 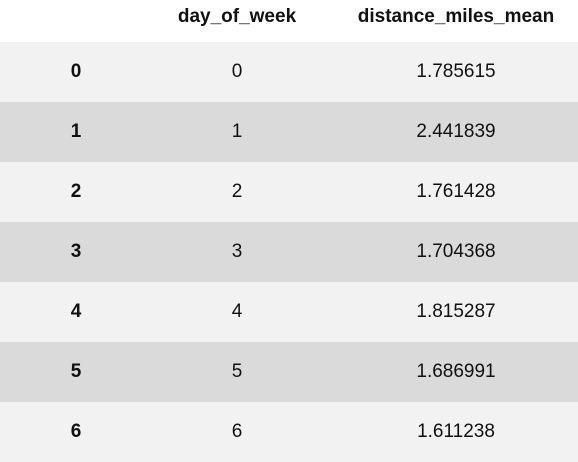 I want to click on table-row: 5 5 1.686991, so click(x=289, y=372).